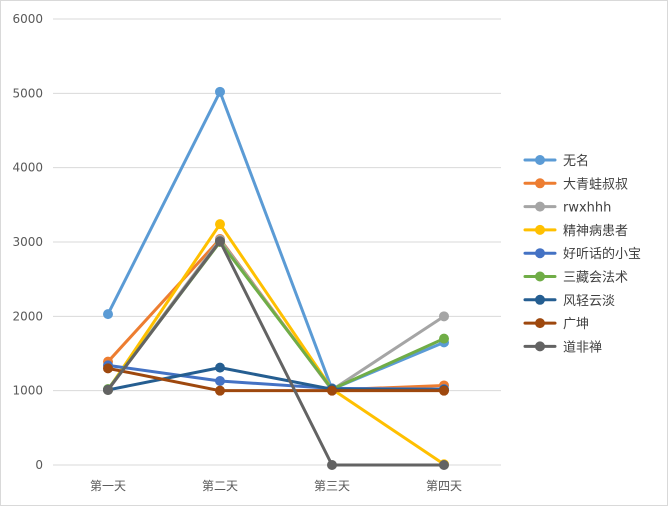 This screenshot has width=668, height=506. What do you see at coordinates (595, 231) in the screenshot?
I see `legend-label-3: 精神病患者` at bounding box center [595, 231].